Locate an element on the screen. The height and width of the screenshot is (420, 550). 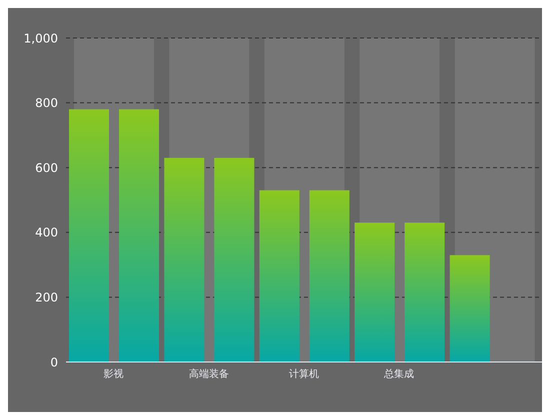
y-tick-label: 1,000 is located at coordinates (41, 38).